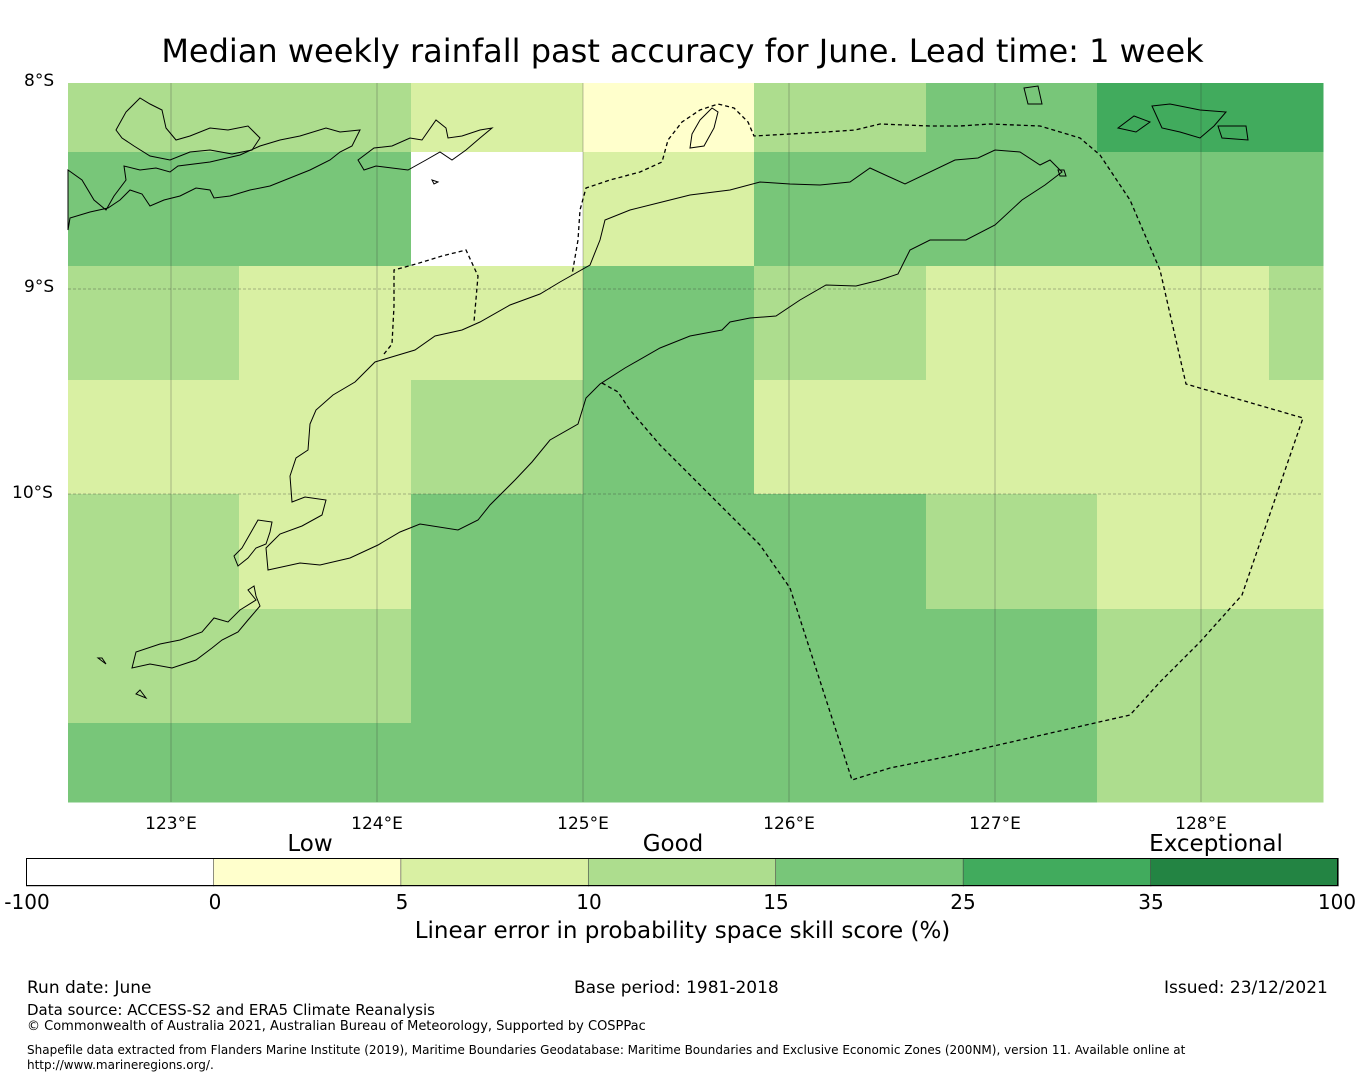 This screenshot has width=1365, height=1080. Describe the element at coordinates (704, 128) in the screenshot. I see `atauro-coastline` at that location.